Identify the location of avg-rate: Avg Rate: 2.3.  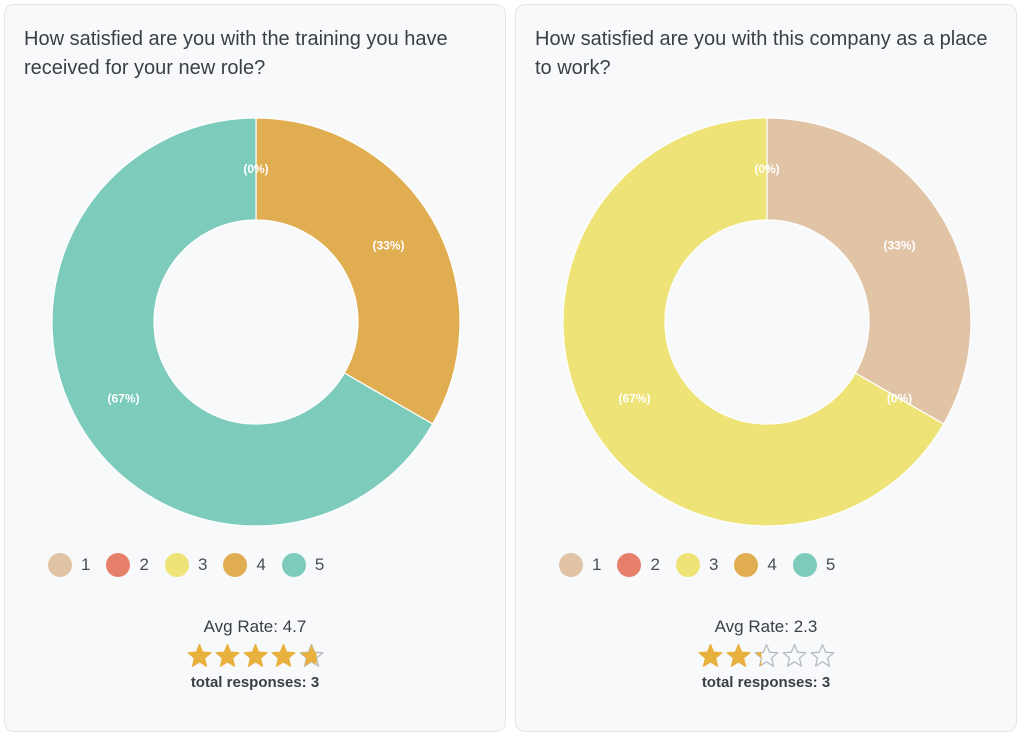
(766, 626).